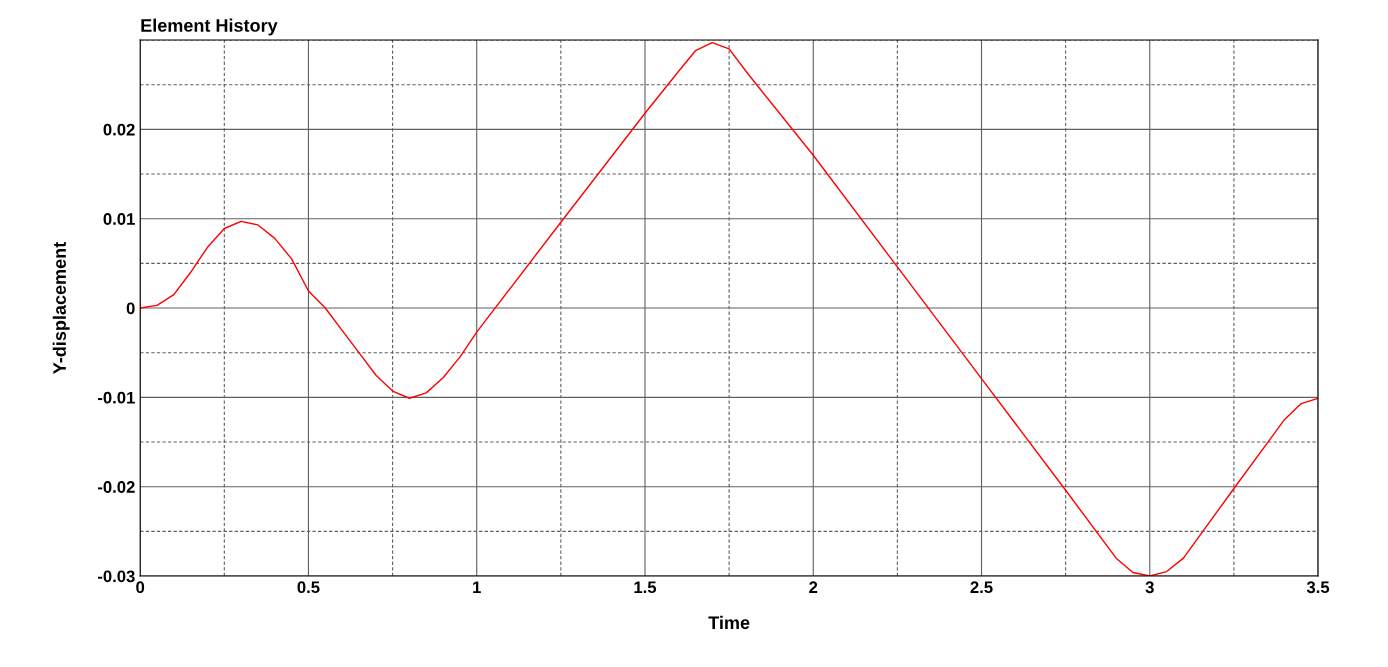 The image size is (1388, 667). I want to click on y-tick-label: 0.01, so click(119, 219).